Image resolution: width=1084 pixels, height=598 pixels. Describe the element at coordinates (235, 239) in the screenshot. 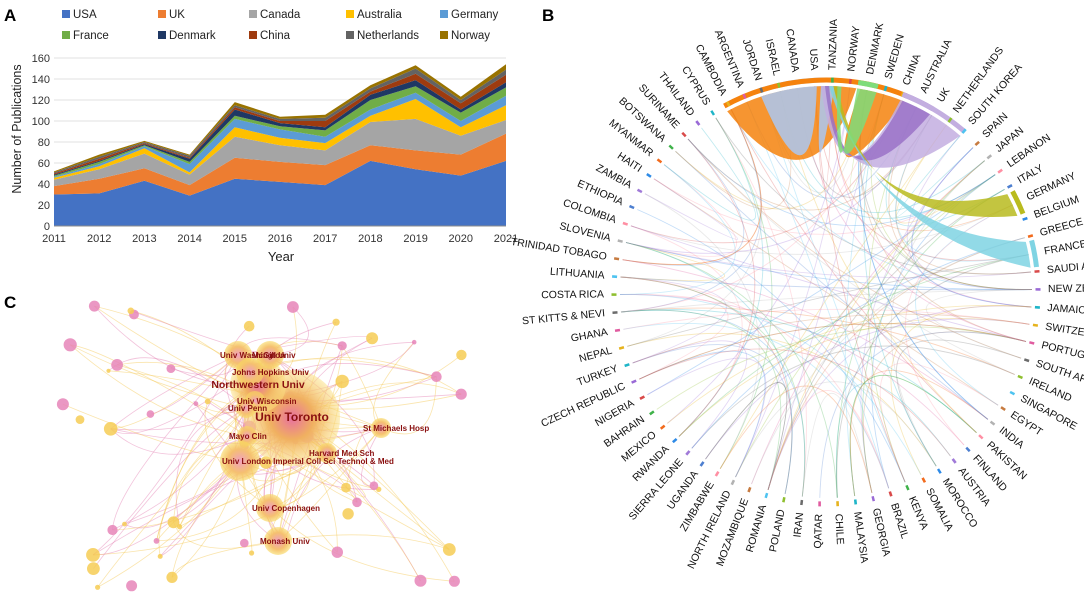

I see `x-tick-label: 2015` at that location.